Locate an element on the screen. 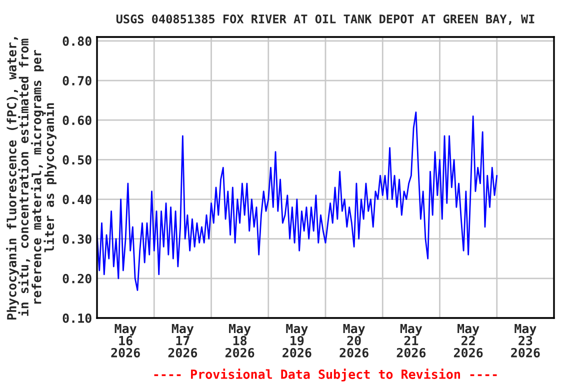 This screenshot has width=576, height=384. y-tick-label: 0.80 is located at coordinates (77, 41).